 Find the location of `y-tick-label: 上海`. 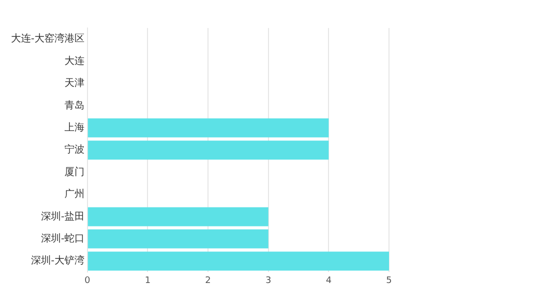

y-tick-label: 上海 is located at coordinates (74, 127).